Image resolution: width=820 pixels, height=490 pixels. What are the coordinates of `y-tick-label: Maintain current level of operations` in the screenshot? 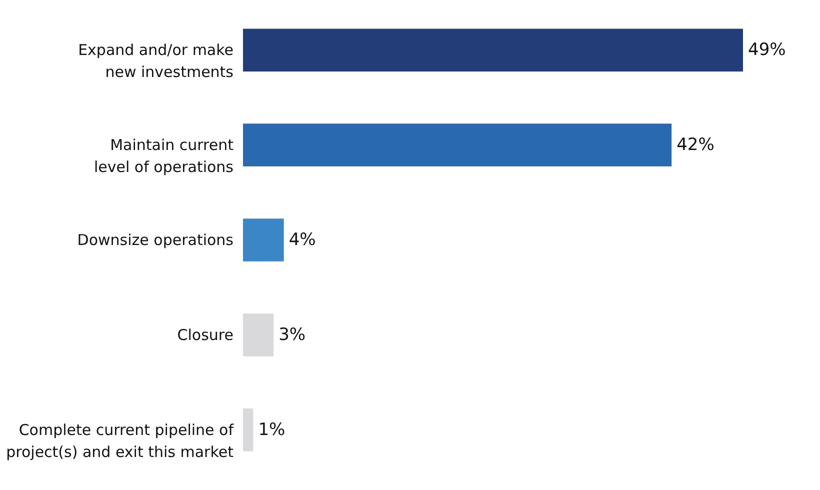 It's located at (164, 156).